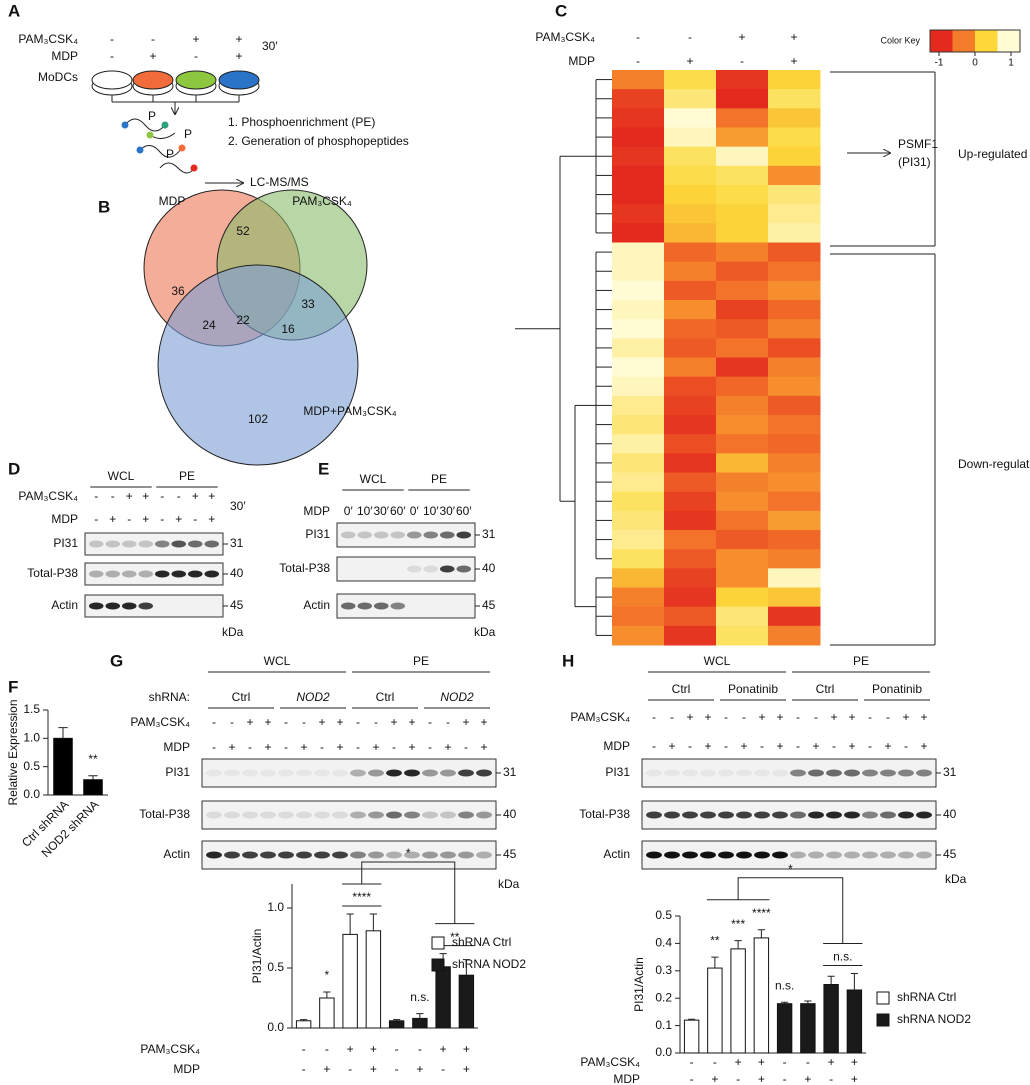  What do you see at coordinates (761, 913) in the screenshot?
I see `significance: ****` at bounding box center [761, 913].